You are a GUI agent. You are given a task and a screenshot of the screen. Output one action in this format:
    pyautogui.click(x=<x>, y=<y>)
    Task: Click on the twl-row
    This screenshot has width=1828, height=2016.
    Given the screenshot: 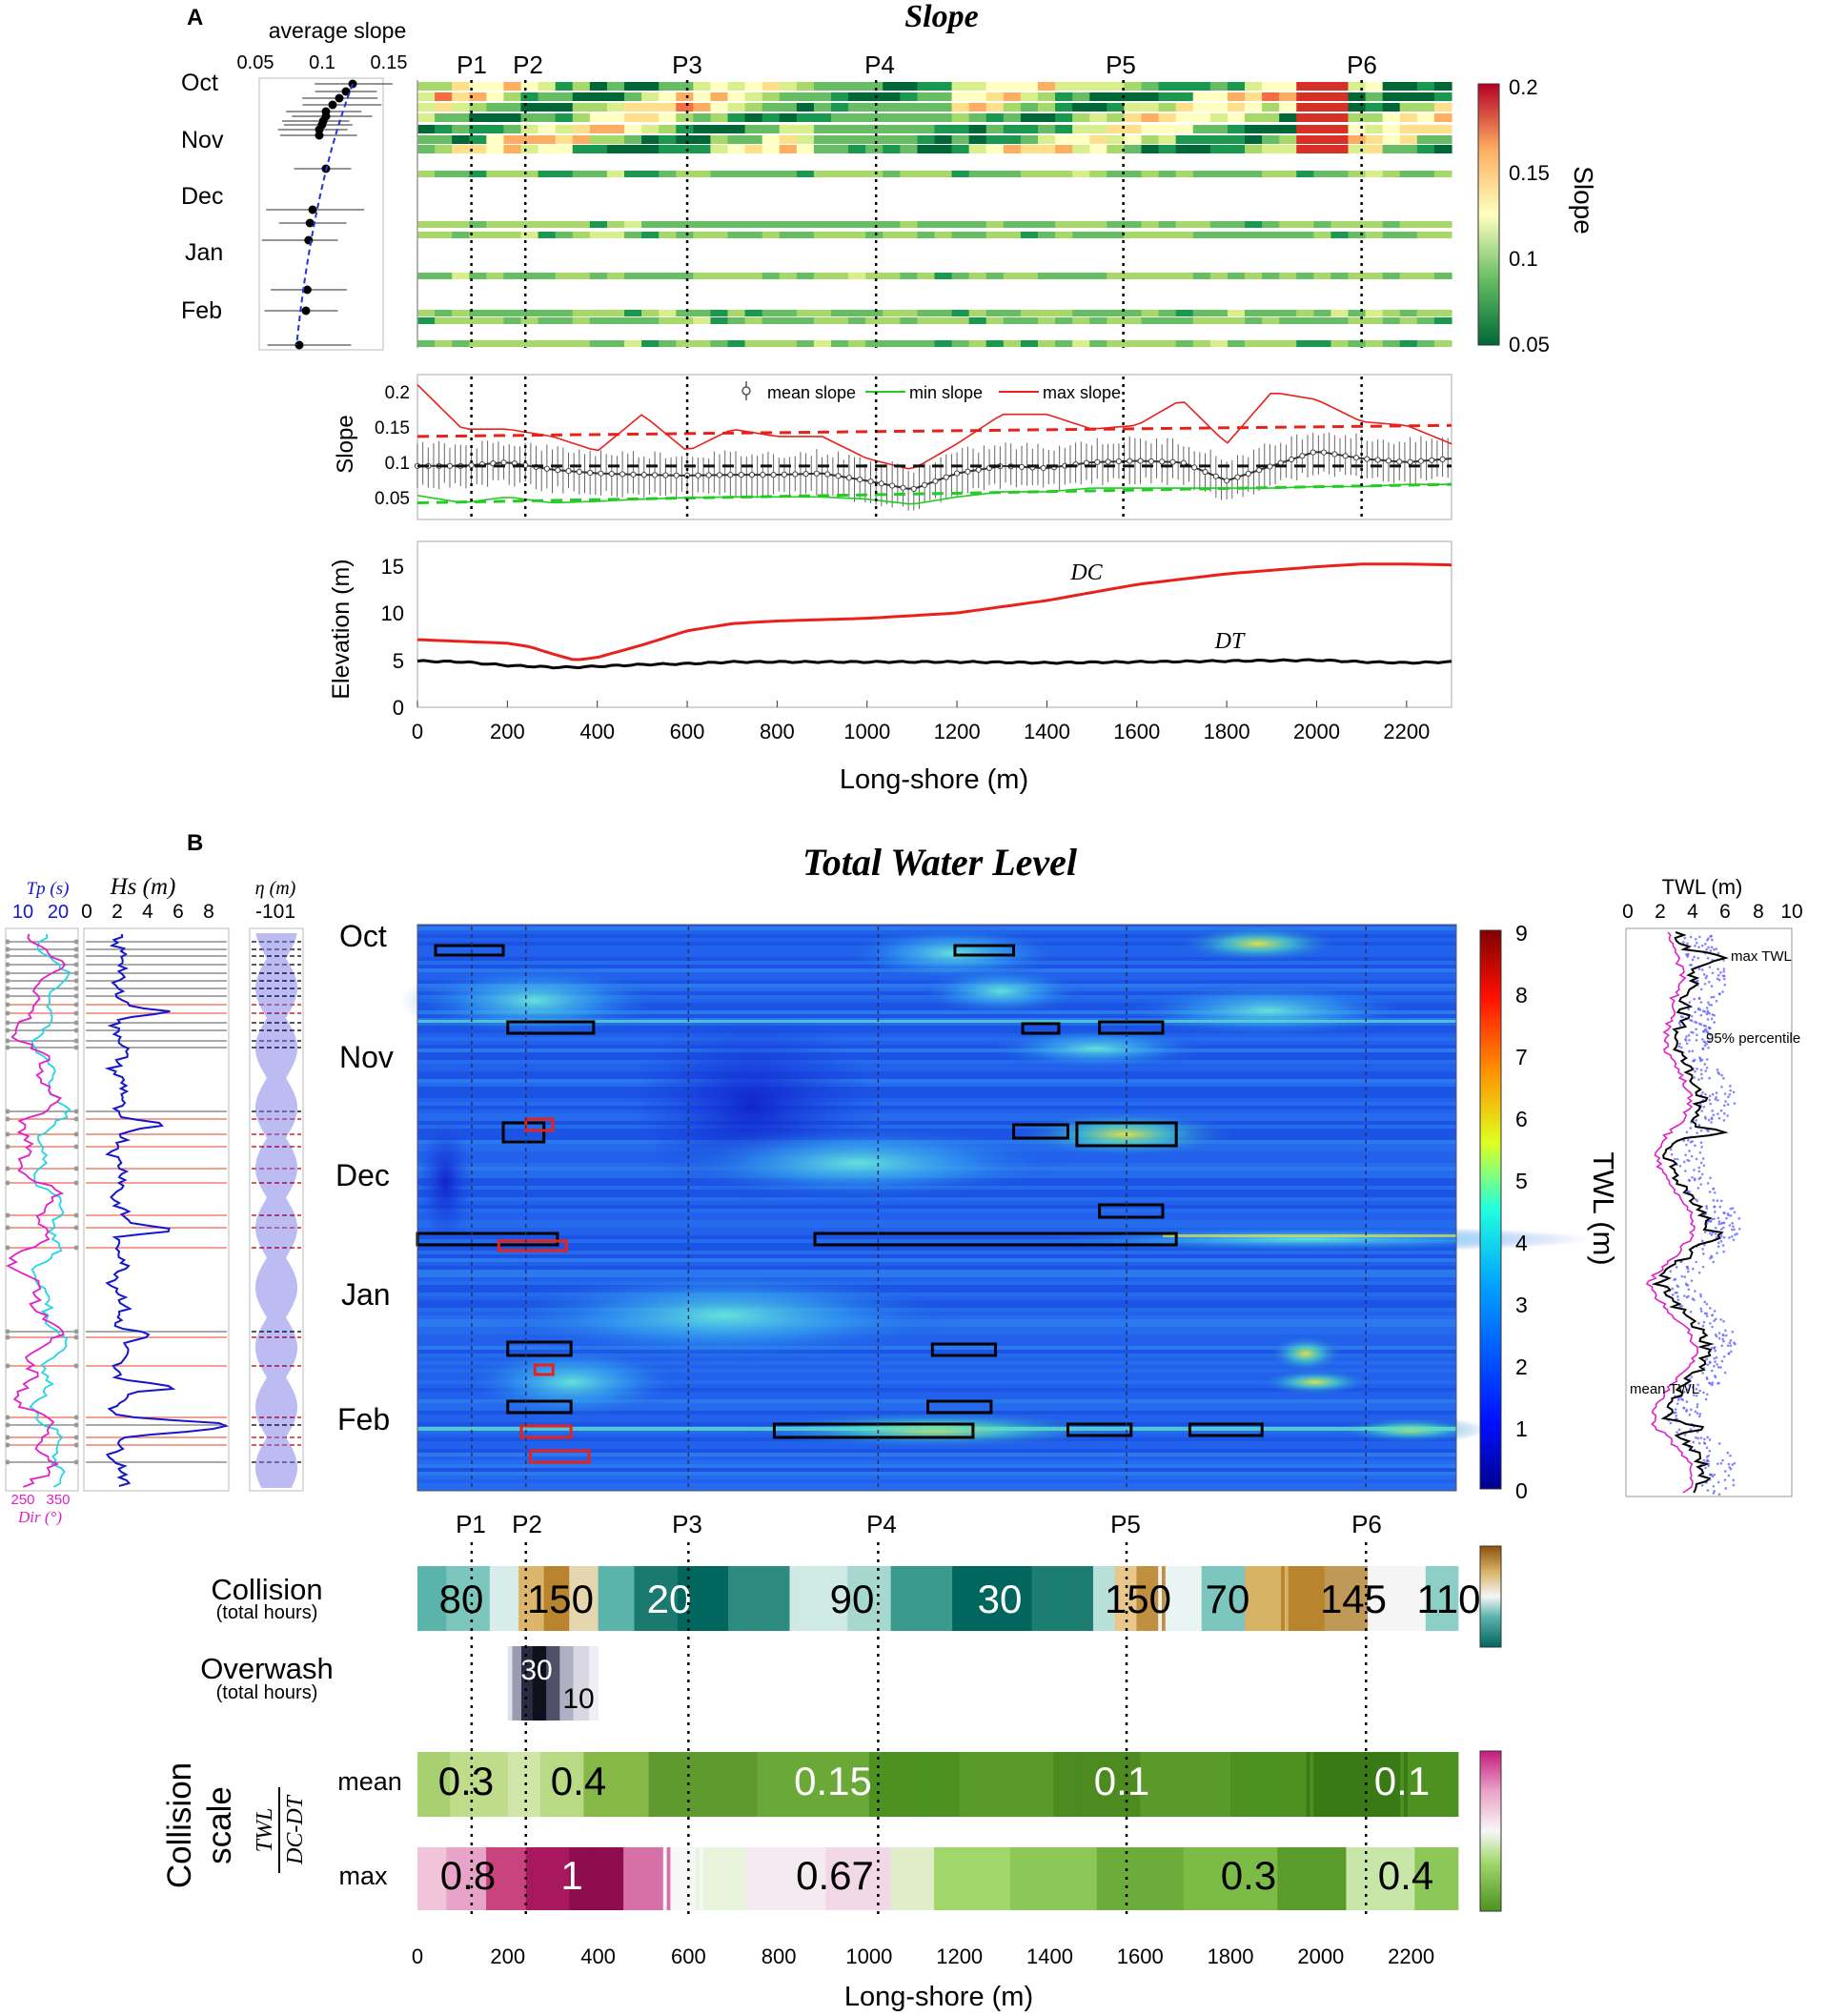 What is the action you would take?
    pyautogui.click(x=936, y=1367)
    